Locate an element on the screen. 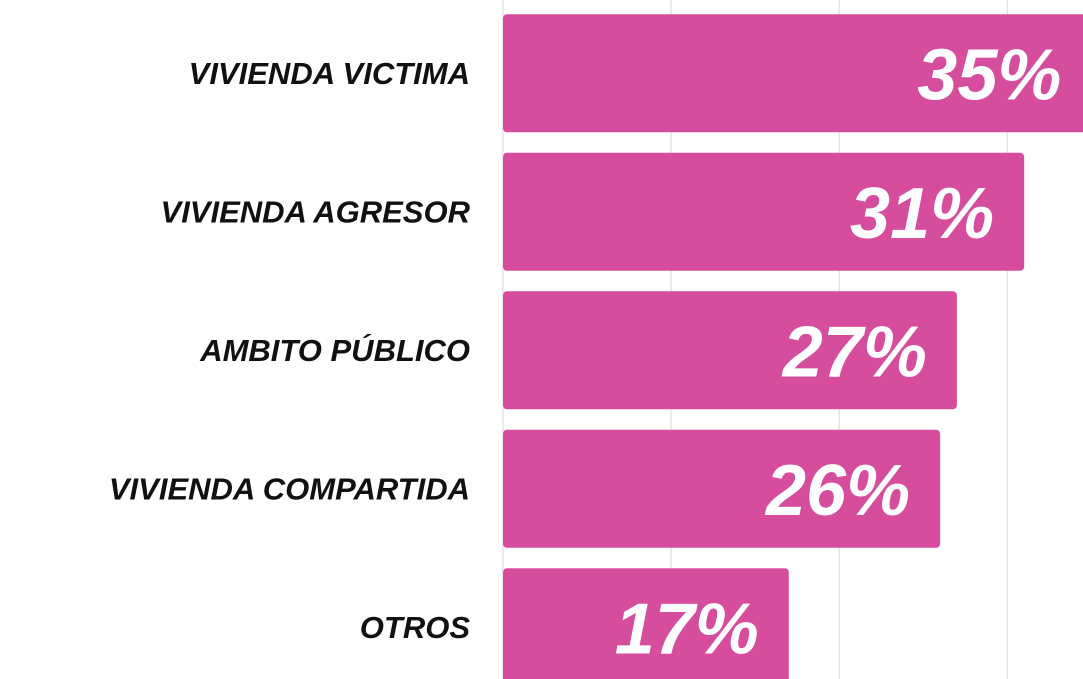 The image size is (1083, 679). value-label: 35% is located at coordinates (989, 75).